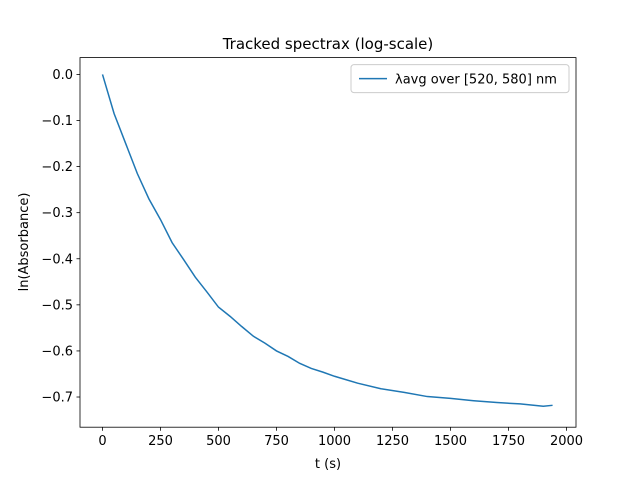  What do you see at coordinates (57, 351) in the screenshot?
I see `y-tick-label: −0.6` at bounding box center [57, 351].